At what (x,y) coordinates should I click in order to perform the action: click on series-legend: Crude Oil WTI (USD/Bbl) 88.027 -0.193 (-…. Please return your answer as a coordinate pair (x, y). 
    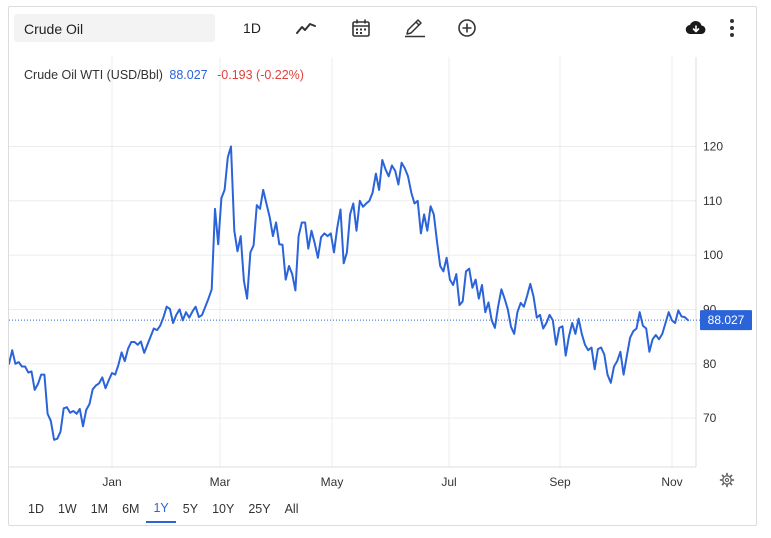
    Looking at the image, I should click on (164, 75).